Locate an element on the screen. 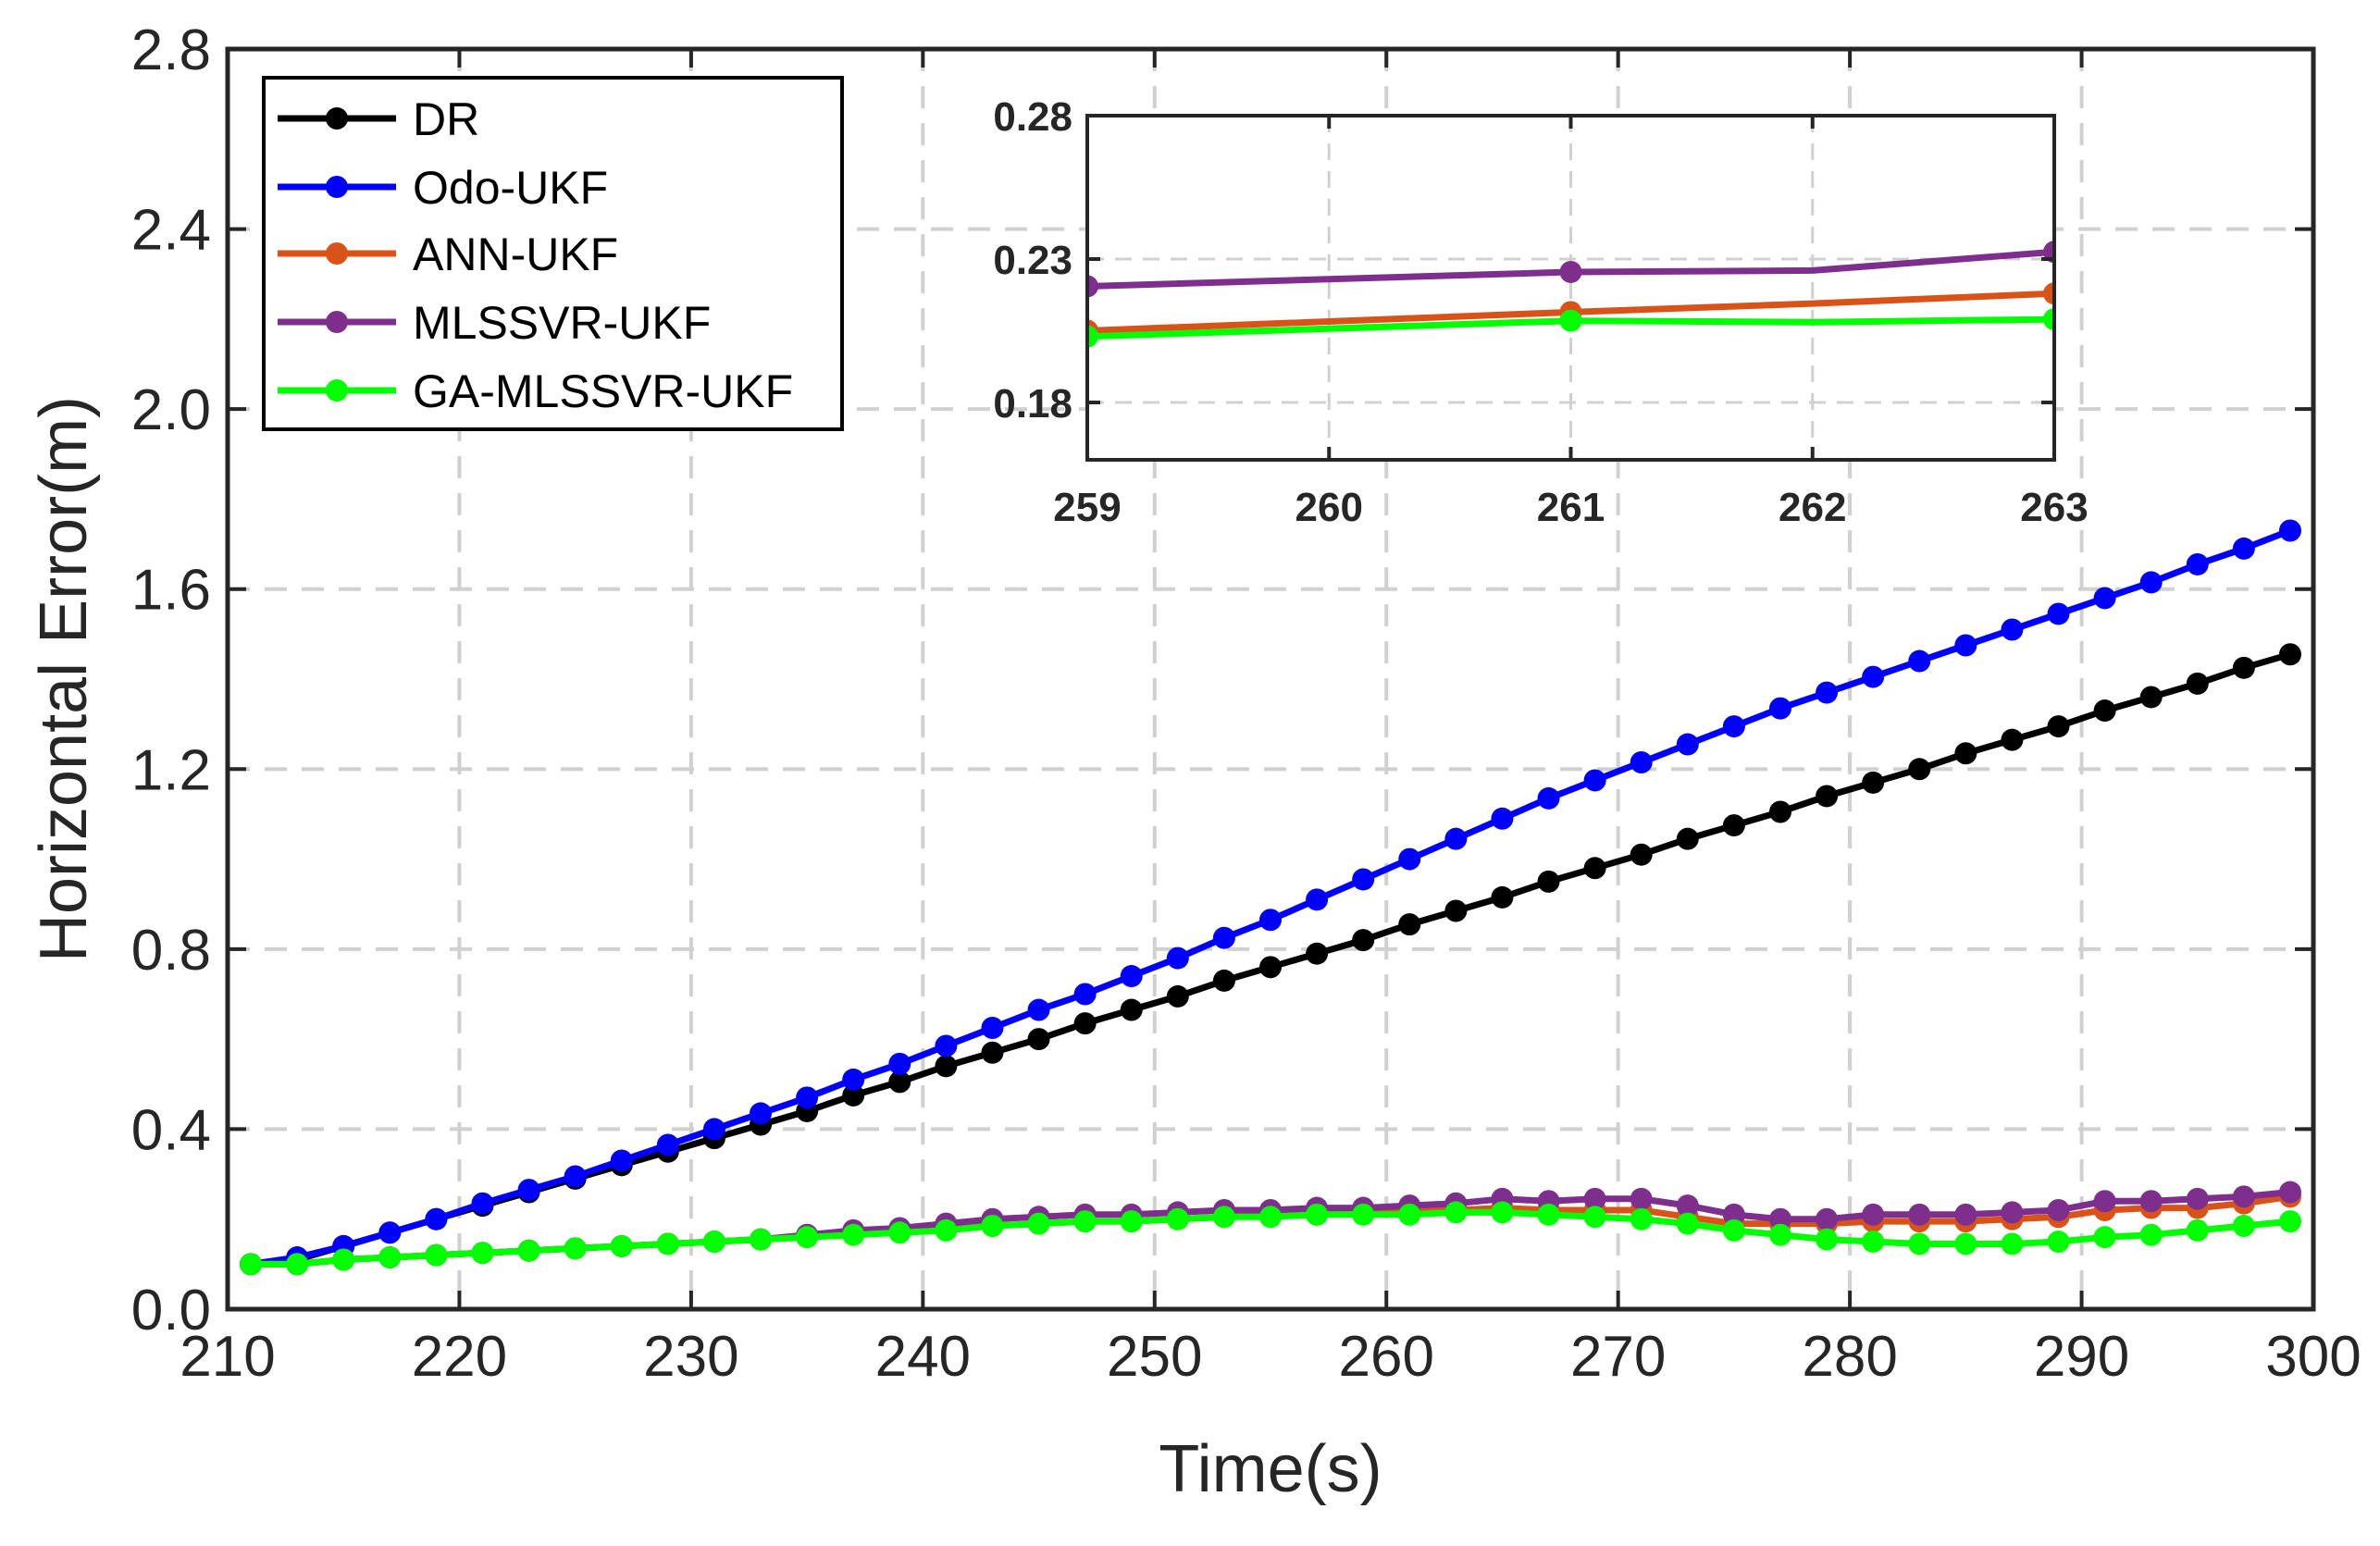  main-y-tick-label-1-6: 1.6 is located at coordinates (171, 591).